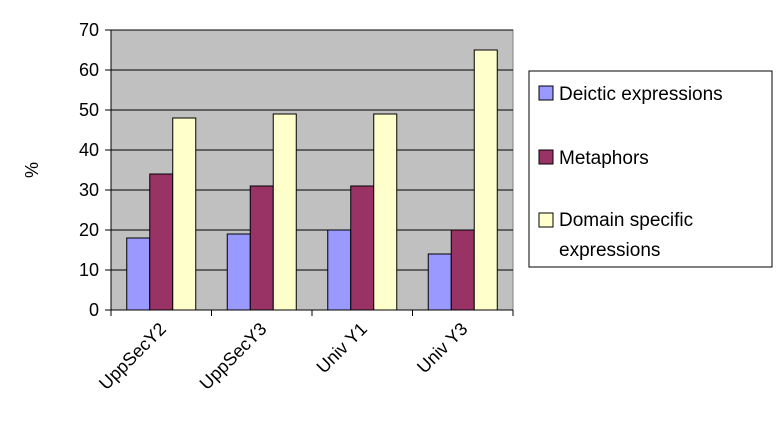 The width and height of the screenshot is (777, 445). Describe the element at coordinates (641, 94) in the screenshot. I see `legend-label: Deictic expressions` at that location.